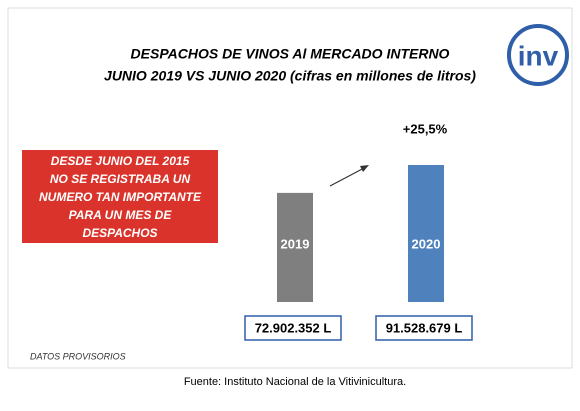 This screenshot has width=580, height=411. What do you see at coordinates (121, 215) in the screenshot?
I see `callout-text: PARA UN MES DE` at bounding box center [121, 215].